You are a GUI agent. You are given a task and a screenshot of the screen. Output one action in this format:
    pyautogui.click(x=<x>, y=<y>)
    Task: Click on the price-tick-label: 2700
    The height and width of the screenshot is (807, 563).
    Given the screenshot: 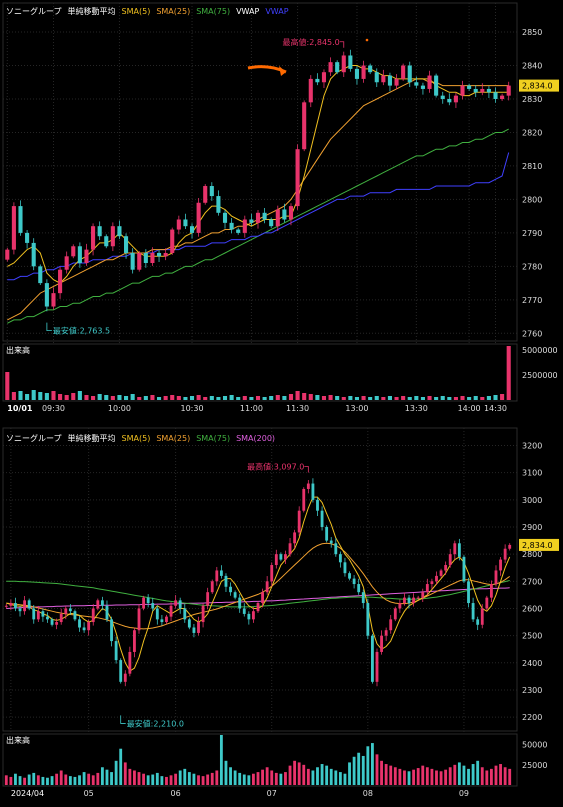 What is the action you would take?
    pyautogui.click(x=532, y=581)
    